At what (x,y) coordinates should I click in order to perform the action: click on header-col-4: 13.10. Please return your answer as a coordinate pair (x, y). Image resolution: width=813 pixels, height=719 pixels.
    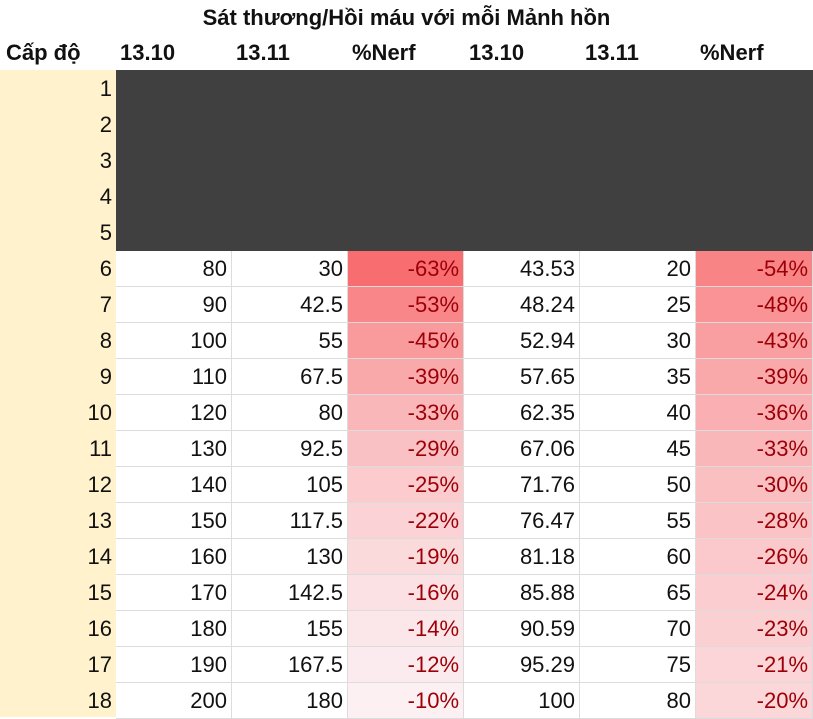
    Looking at the image, I should click on (497, 52).